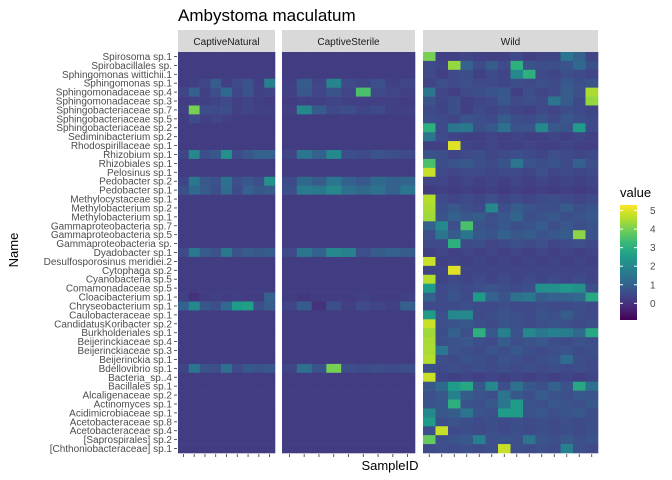 The height and width of the screenshot is (480, 672). Describe the element at coordinates (226, 42) in the screenshot. I see `facet-label-captivenatural: CaptiveNatural` at that location.